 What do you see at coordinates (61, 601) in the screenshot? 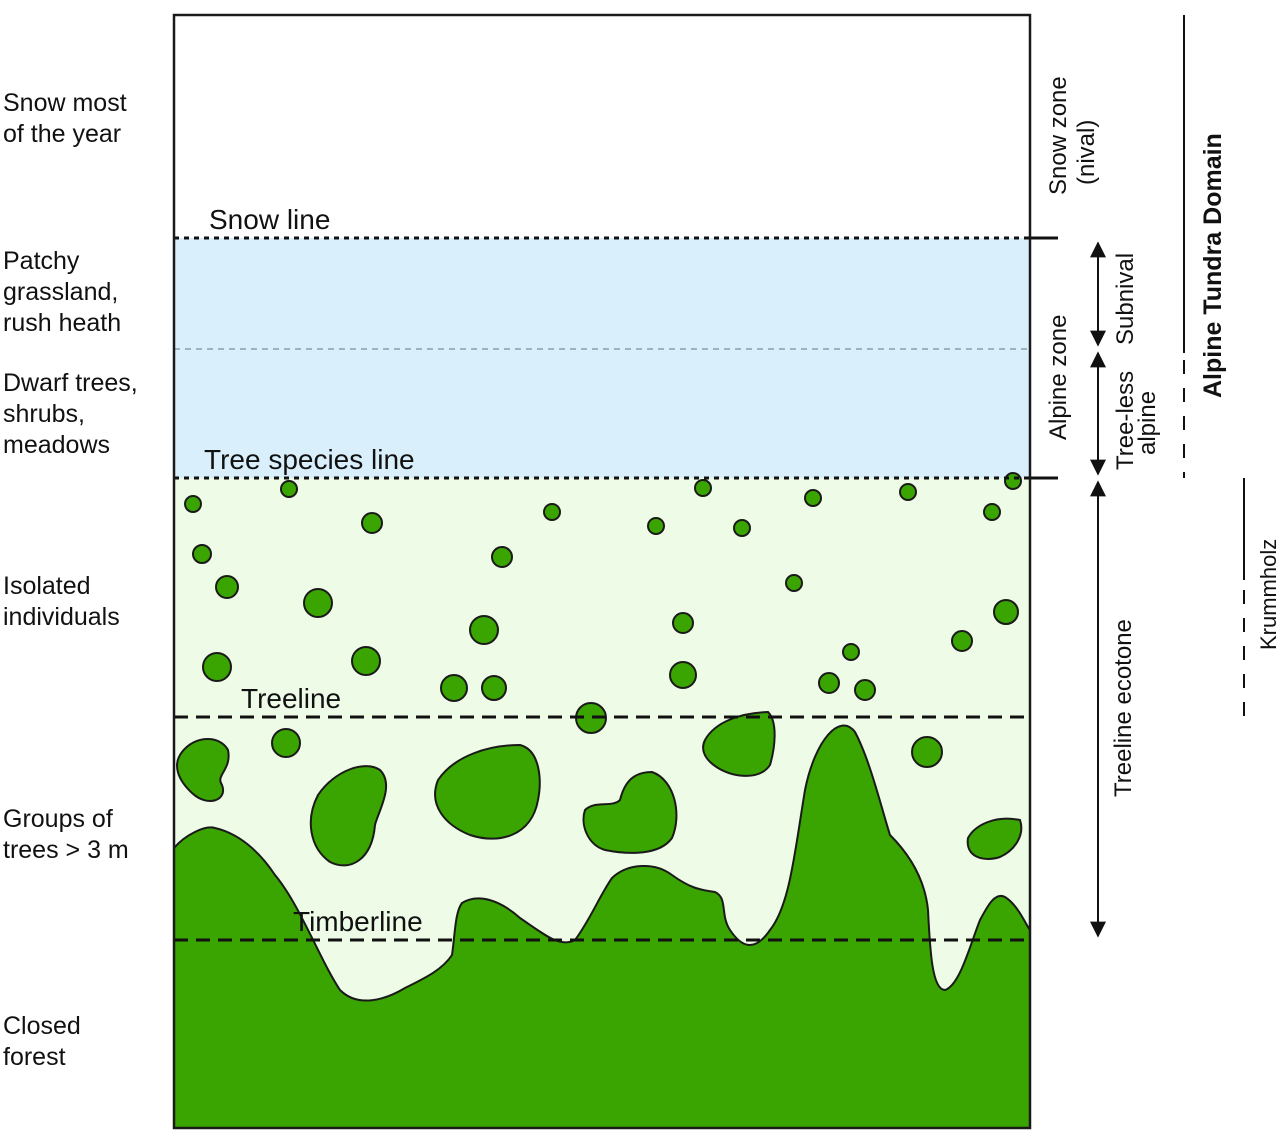
I see `label-isolated-individuals: Isolated individuals` at bounding box center [61, 601].